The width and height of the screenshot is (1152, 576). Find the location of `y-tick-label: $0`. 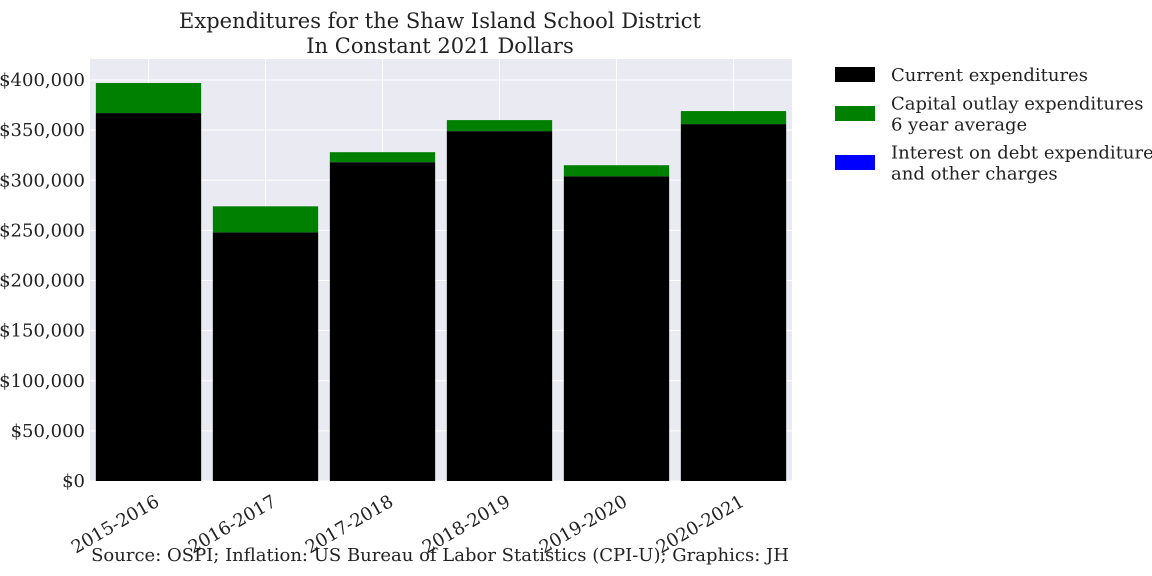

y-tick-label: $0 is located at coordinates (73, 481).